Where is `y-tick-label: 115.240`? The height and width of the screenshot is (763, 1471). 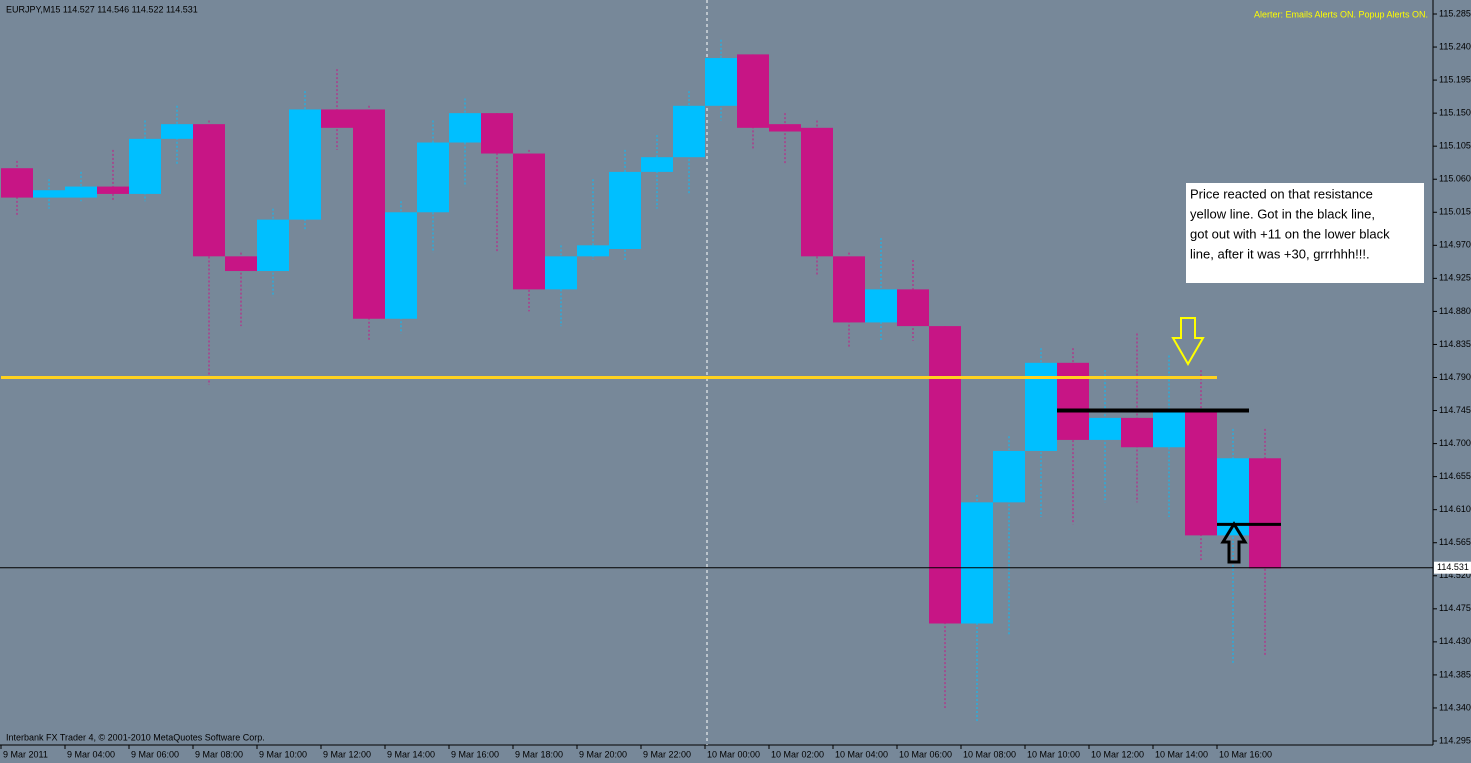
y-tick-label: 115.240 is located at coordinates (1455, 46).